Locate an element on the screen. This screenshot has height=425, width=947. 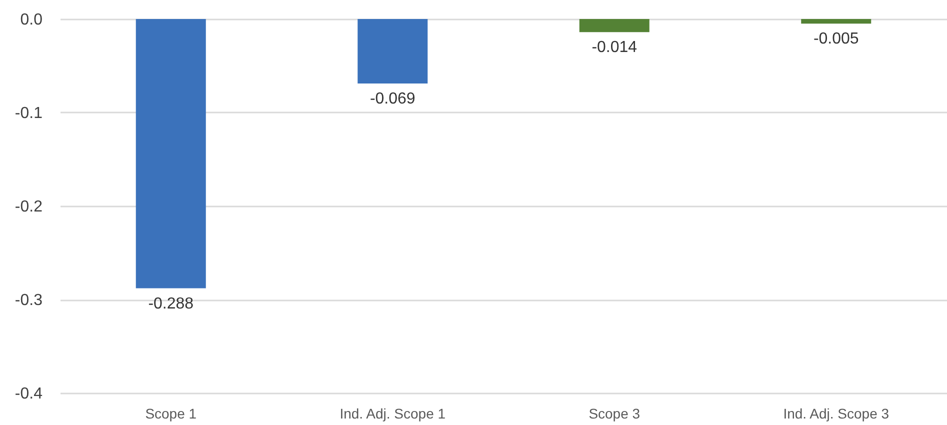
data-label: -0.288 is located at coordinates (171, 303).